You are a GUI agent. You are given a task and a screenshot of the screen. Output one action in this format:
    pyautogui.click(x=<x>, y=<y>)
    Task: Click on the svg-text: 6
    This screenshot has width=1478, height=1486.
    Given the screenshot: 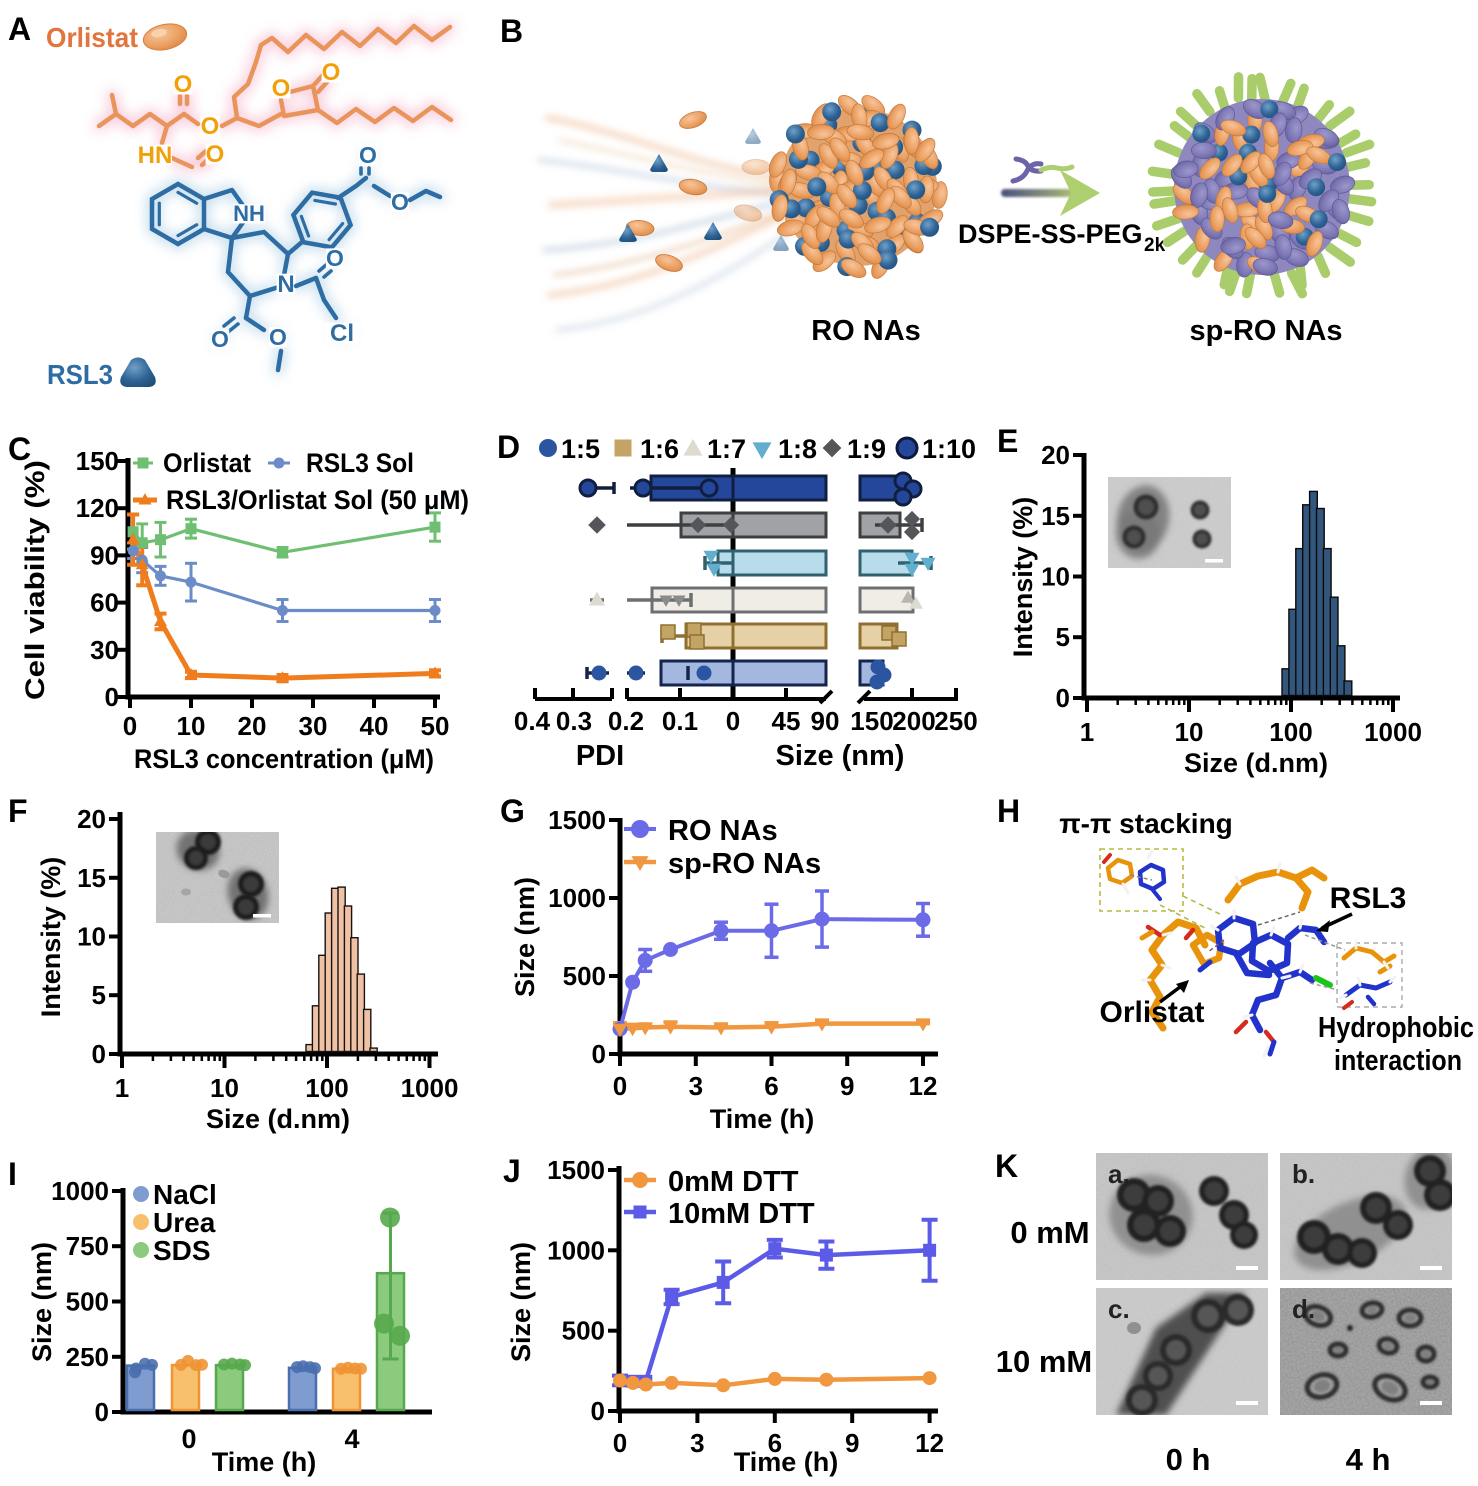 What is the action you would take?
    pyautogui.click(x=771, y=1086)
    